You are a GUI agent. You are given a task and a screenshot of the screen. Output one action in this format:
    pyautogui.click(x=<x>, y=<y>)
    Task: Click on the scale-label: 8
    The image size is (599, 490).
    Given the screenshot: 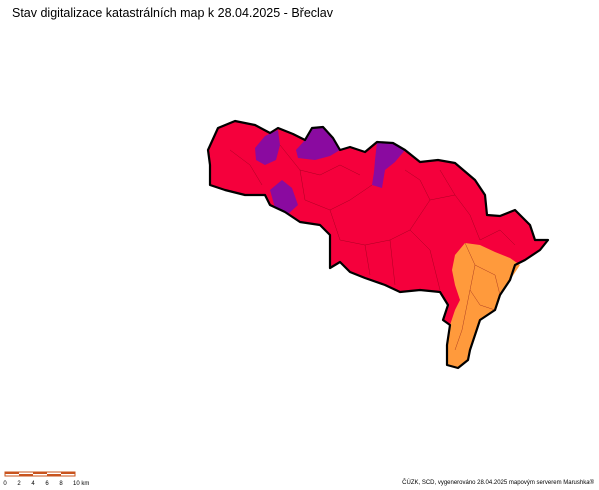 What is the action you would take?
    pyautogui.click(x=61, y=484)
    